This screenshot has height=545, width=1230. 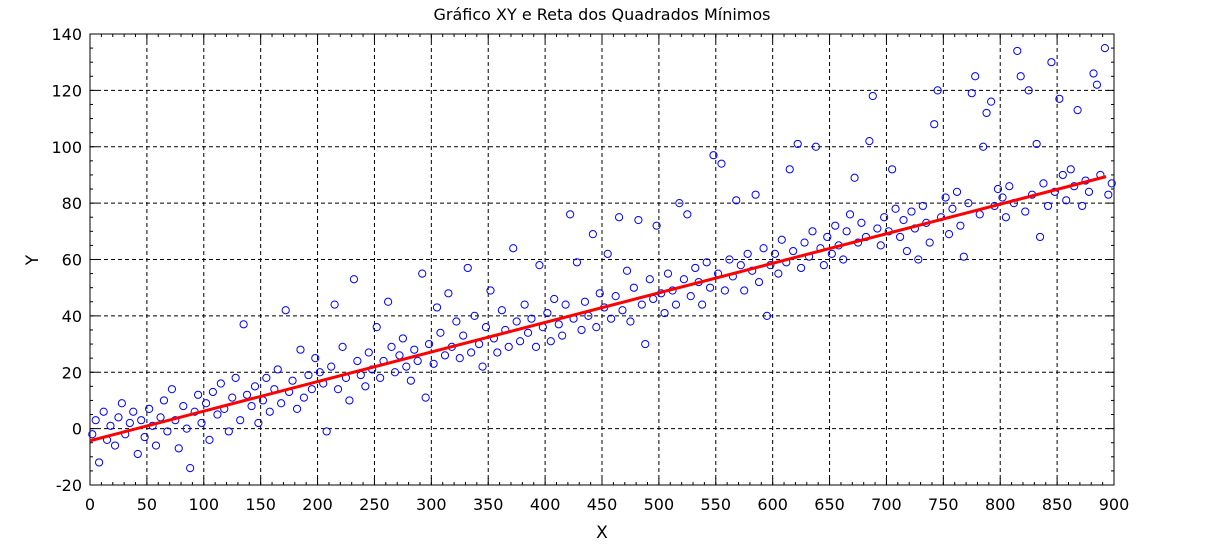 What do you see at coordinates (204, 504) in the screenshot?
I see `x-tick-label: 100` at bounding box center [204, 504].